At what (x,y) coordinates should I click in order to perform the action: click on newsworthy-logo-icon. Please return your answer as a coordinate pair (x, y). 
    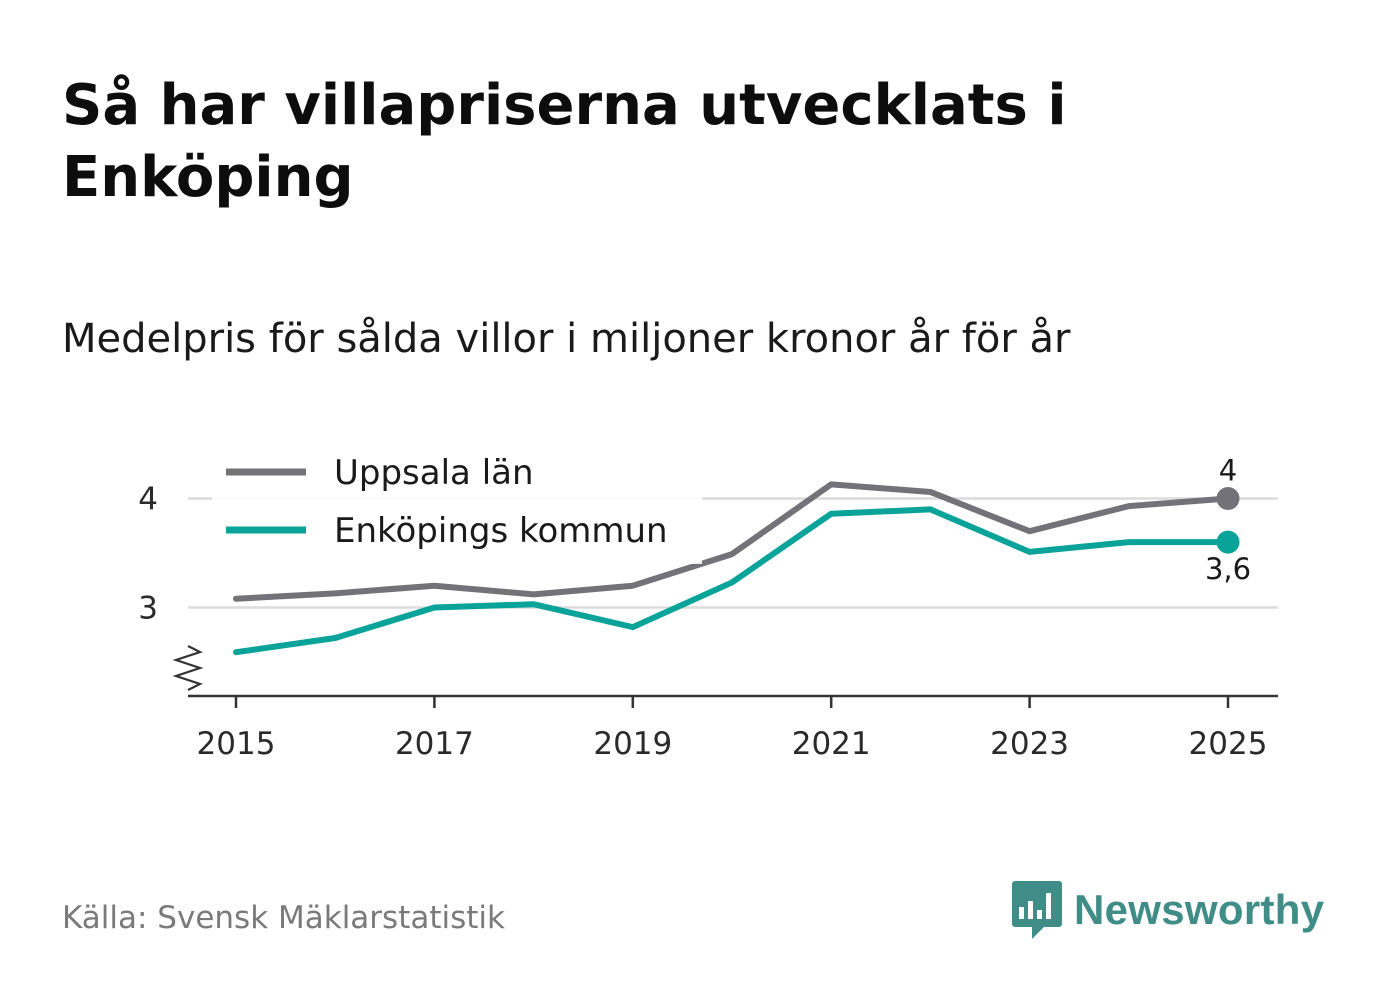
    Looking at the image, I should click on (1037, 910).